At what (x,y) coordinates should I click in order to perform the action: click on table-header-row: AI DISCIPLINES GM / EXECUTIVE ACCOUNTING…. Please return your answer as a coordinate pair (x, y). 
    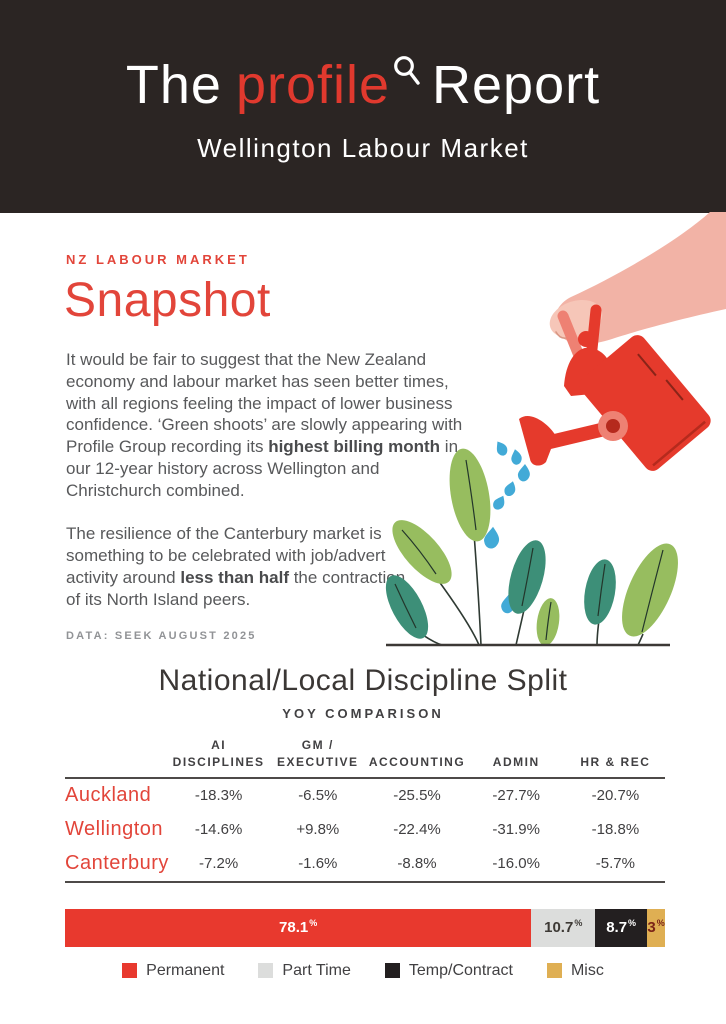
    Looking at the image, I should click on (365, 758).